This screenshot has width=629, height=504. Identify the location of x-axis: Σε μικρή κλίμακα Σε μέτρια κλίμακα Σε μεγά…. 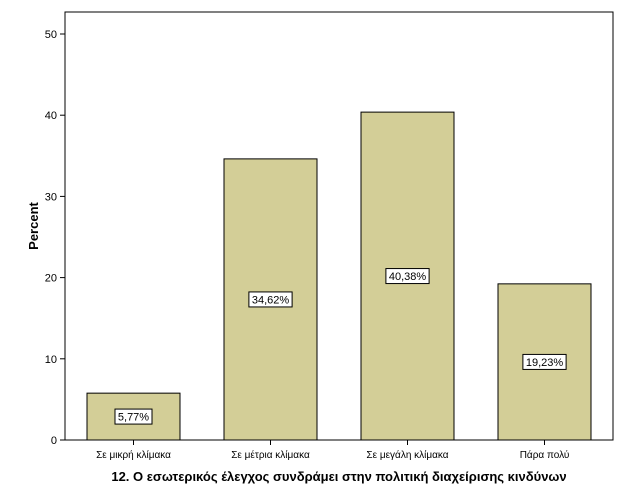
(332, 450).